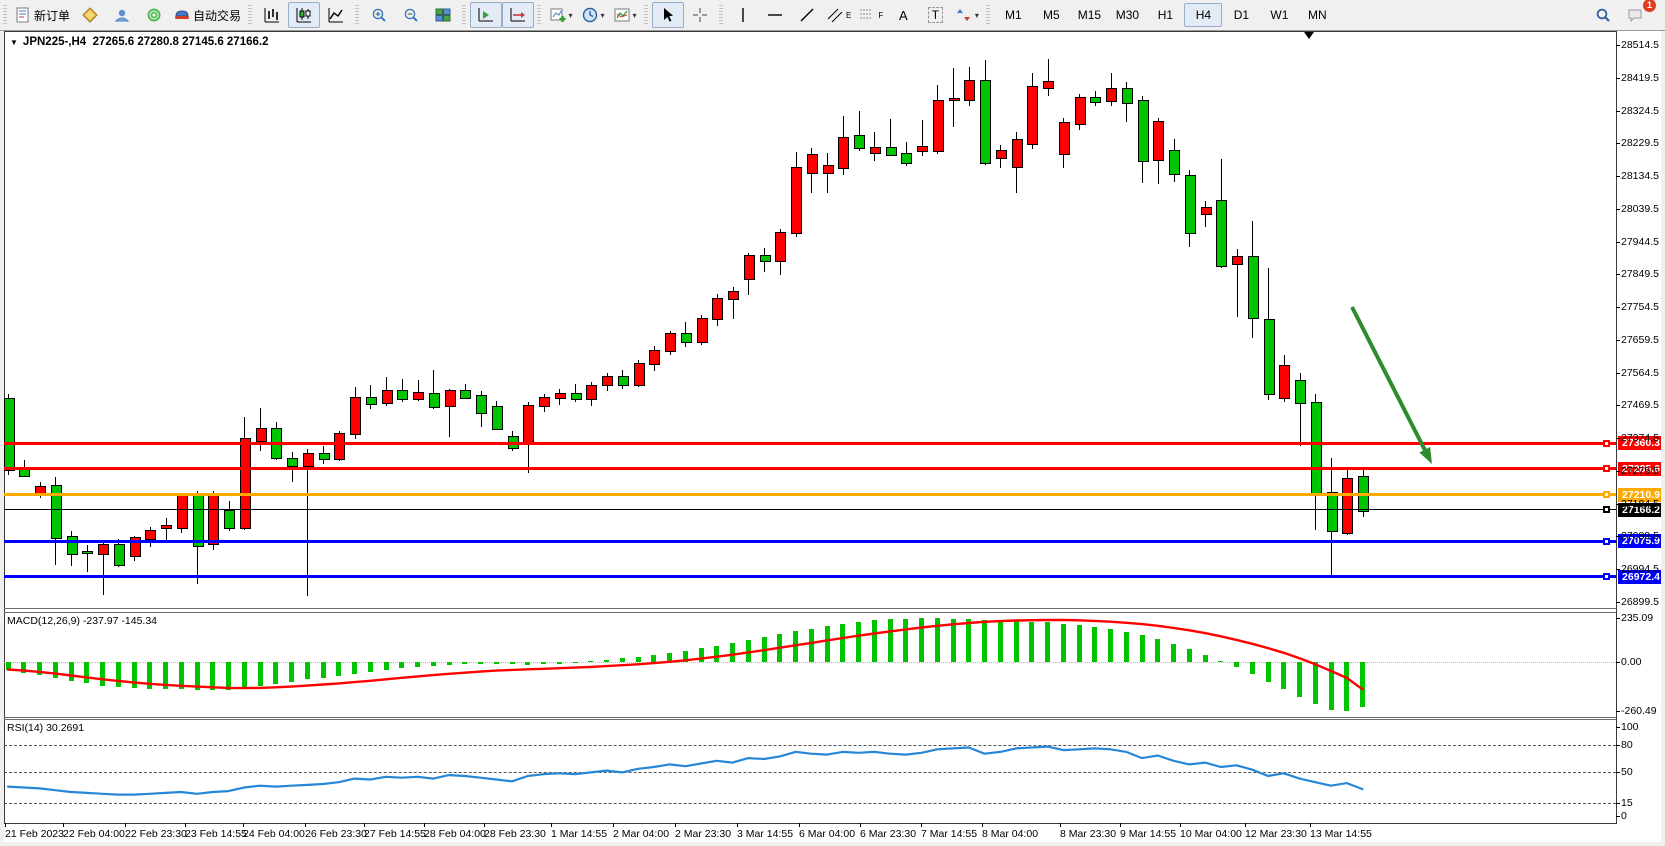 This screenshot has height=846, width=1665. Describe the element at coordinates (967, 15) in the screenshot. I see `arrows-tool-dropdown: ▾` at that location.